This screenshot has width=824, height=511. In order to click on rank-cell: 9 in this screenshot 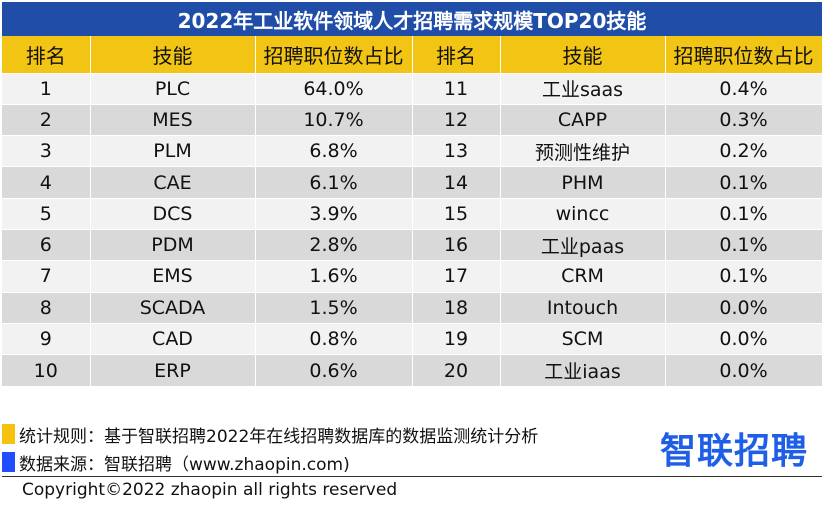, I will do `click(46, 338)`.